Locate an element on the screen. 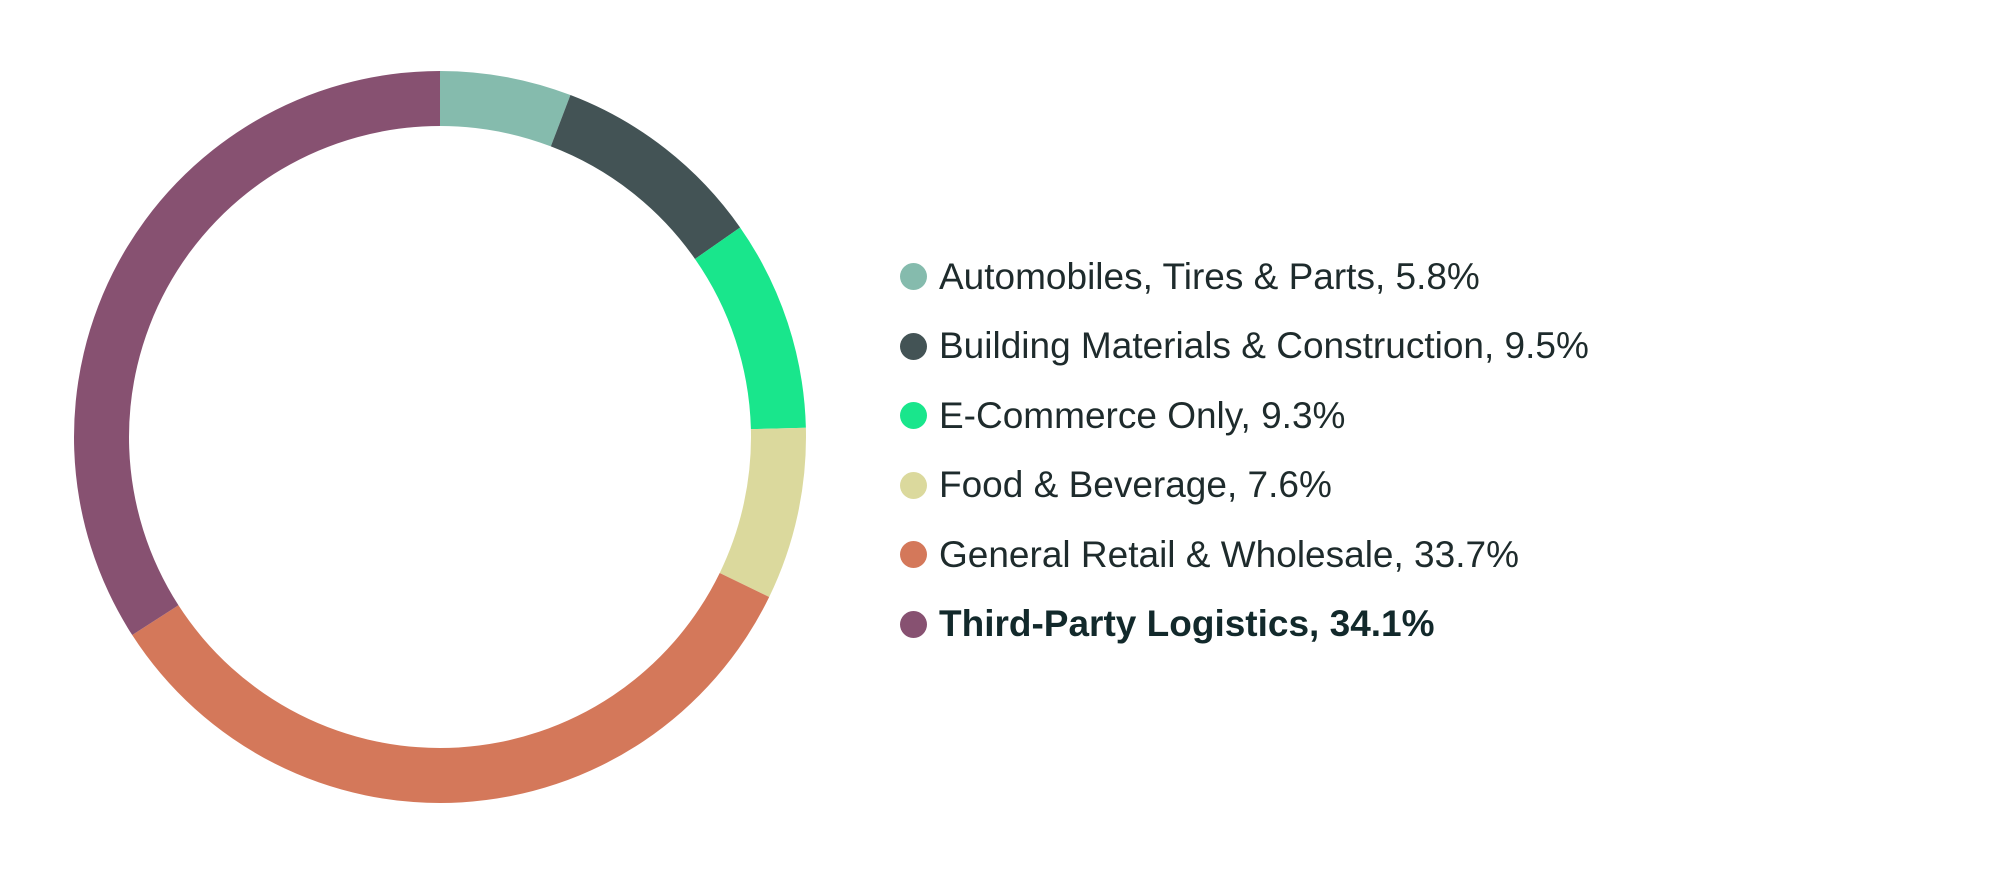 Image resolution: width=2000 pixels, height=870 pixels. legend-label-building-materials: Building Materials & Construction, 9.5% is located at coordinates (1264, 346).